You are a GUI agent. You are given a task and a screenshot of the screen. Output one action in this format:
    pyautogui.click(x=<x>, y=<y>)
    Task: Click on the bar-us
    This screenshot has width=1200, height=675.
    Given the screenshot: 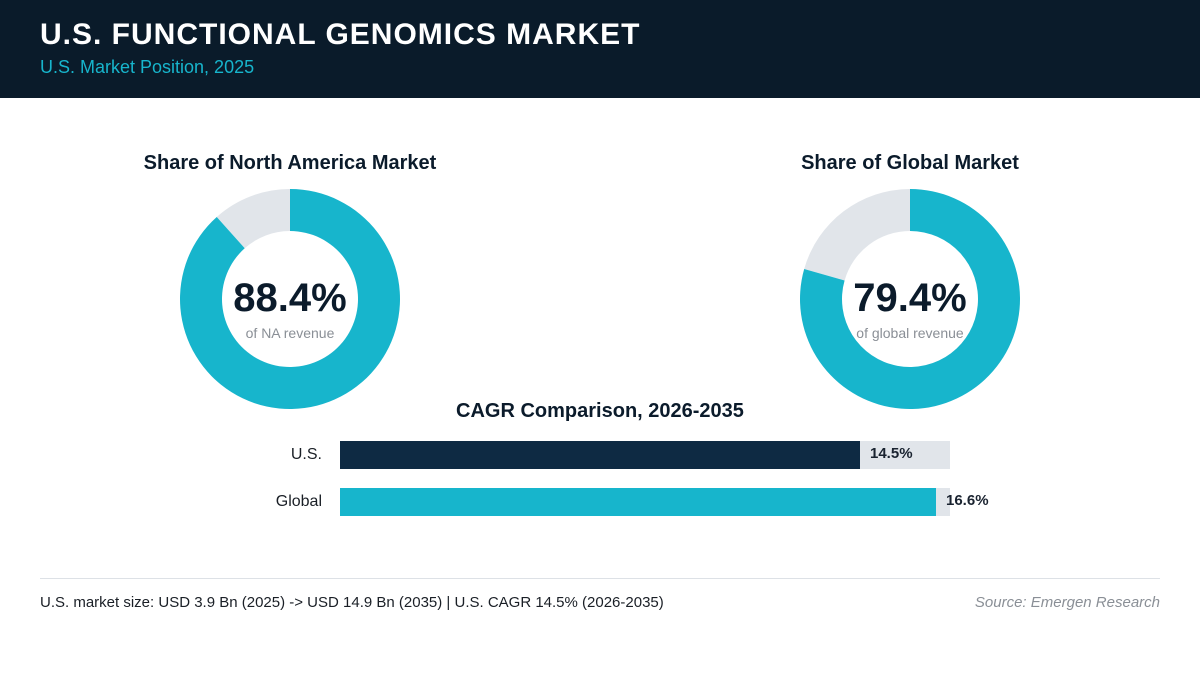 What is the action you would take?
    pyautogui.click(x=600, y=455)
    